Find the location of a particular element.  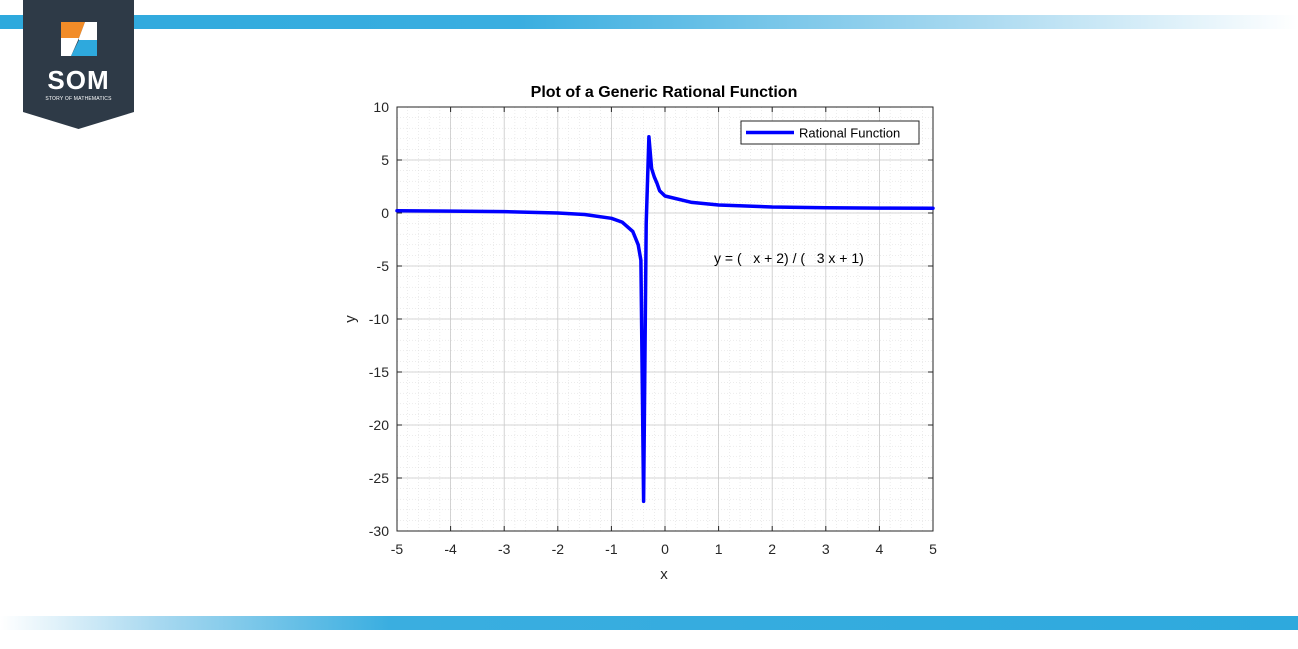

equation-annotation: y = ( x + 2) / ( 3 x + 1) is located at coordinates (789, 258).